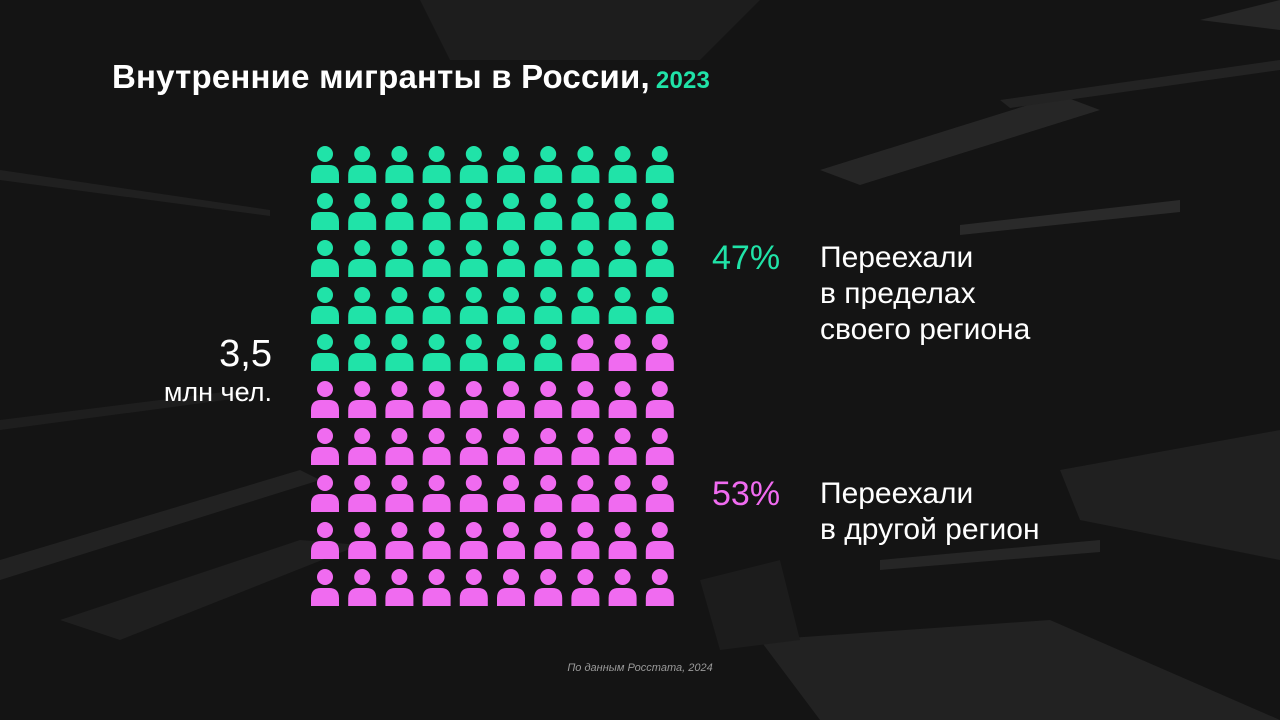 This screenshot has width=1280, height=720. What do you see at coordinates (746, 258) in the screenshot?
I see `legend-percent-within-region: 47%` at bounding box center [746, 258].